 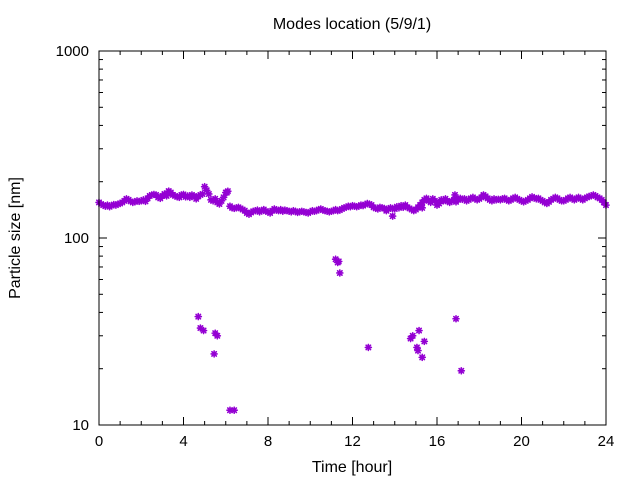 What do you see at coordinates (437, 441) in the screenshot?
I see `x-tick-label: 16` at bounding box center [437, 441].